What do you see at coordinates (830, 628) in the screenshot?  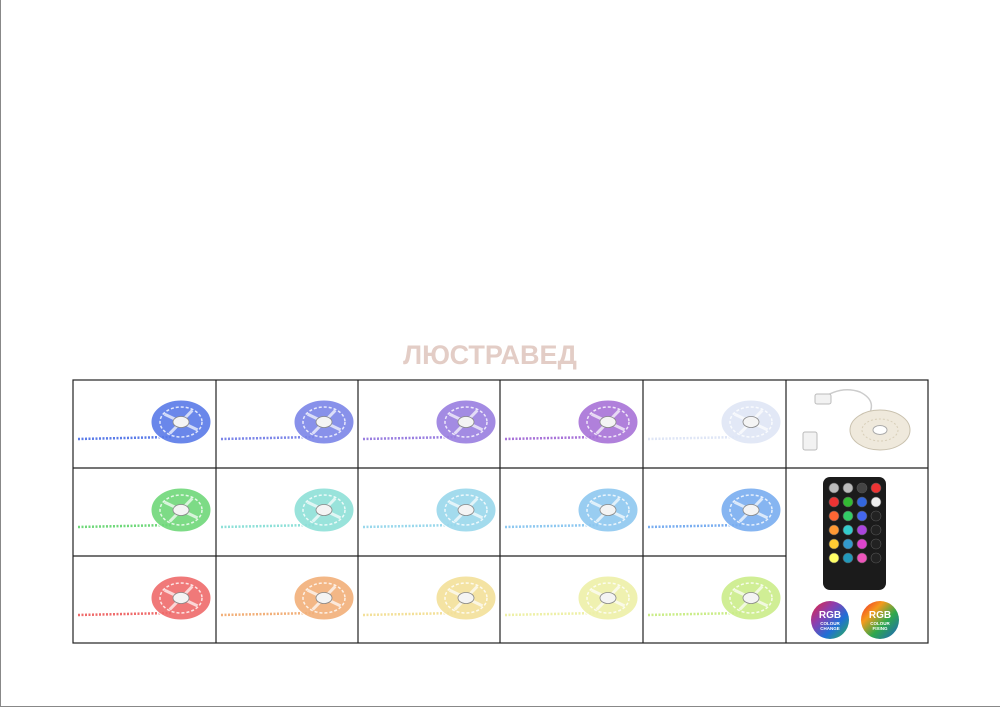 I see `badge-caption: CHANGE` at bounding box center [830, 628].